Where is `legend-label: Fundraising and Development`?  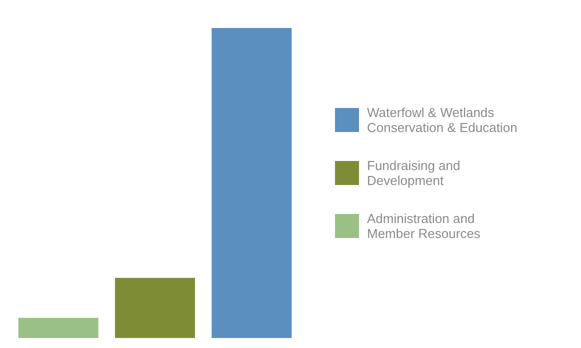 legend-label: Fundraising and Development is located at coordinates (413, 173).